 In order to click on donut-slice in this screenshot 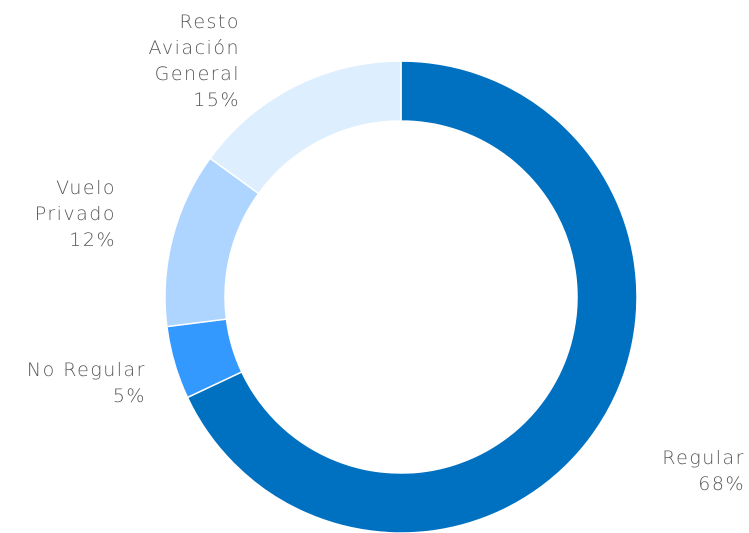, I will do `click(305, 127)`.